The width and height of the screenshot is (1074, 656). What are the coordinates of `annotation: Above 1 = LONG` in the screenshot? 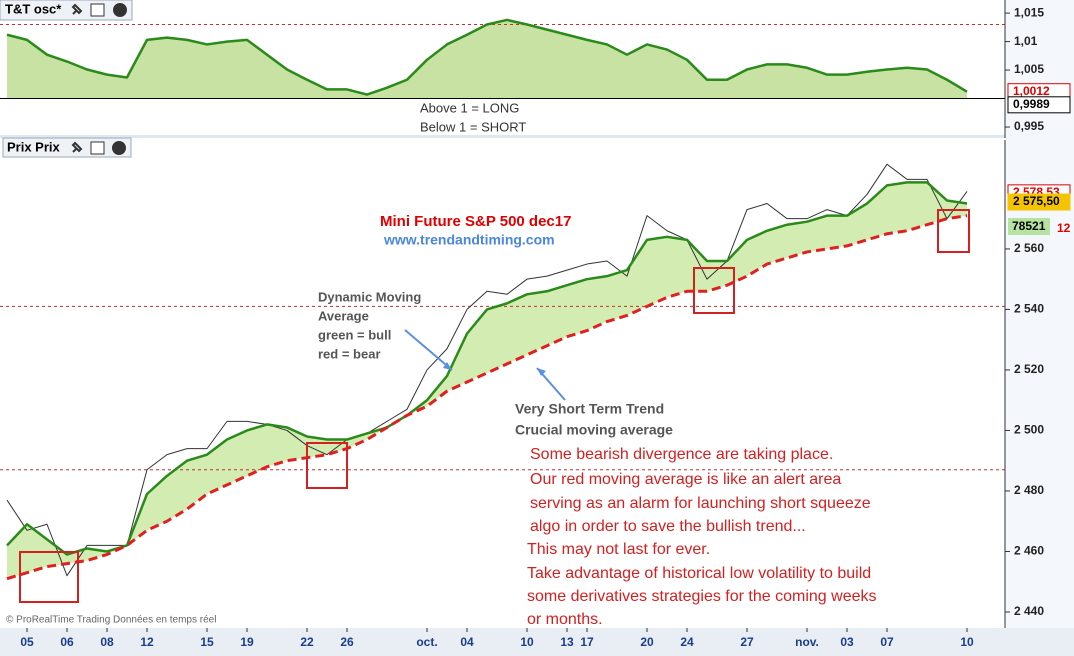 It's located at (469, 107).